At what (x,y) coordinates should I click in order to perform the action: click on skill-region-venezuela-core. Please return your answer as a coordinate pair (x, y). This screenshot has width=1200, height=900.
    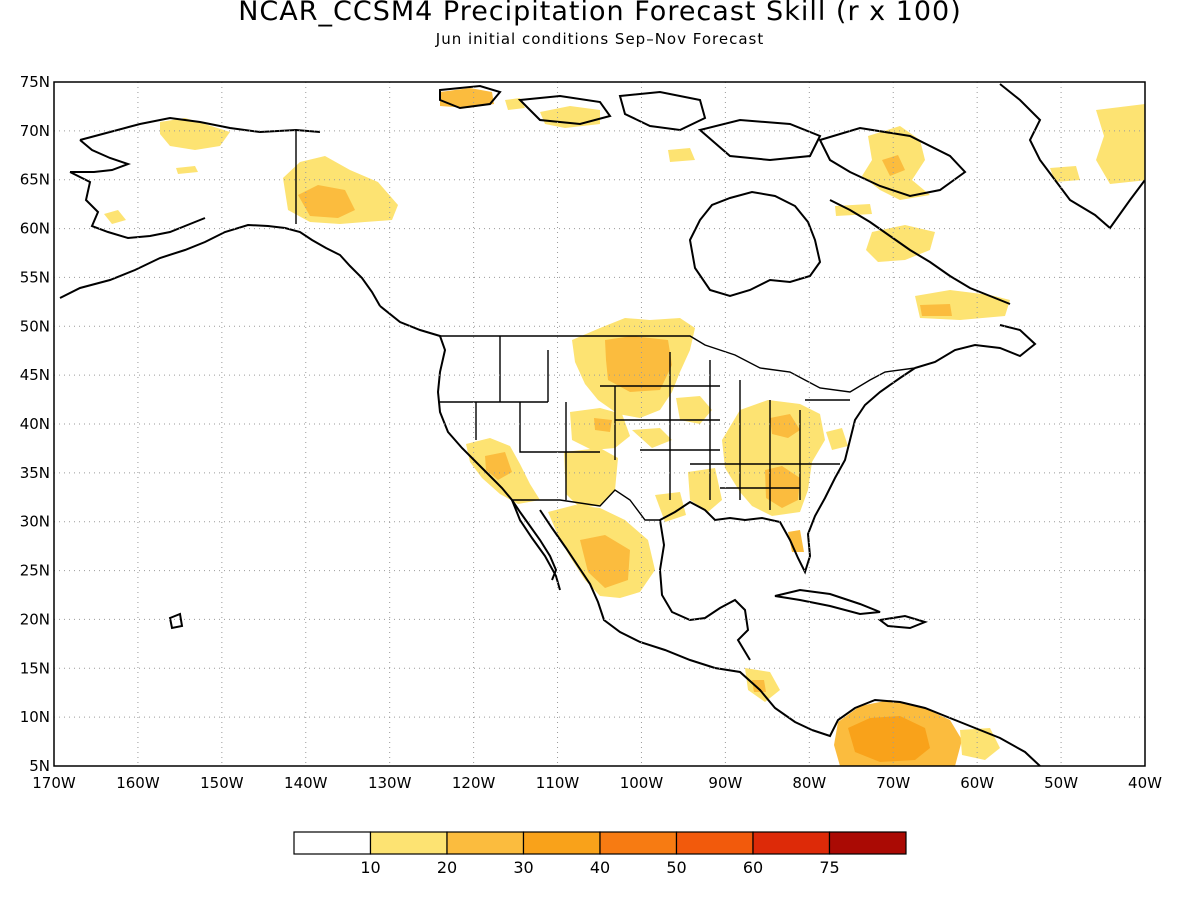
    Looking at the image, I should click on (889, 739).